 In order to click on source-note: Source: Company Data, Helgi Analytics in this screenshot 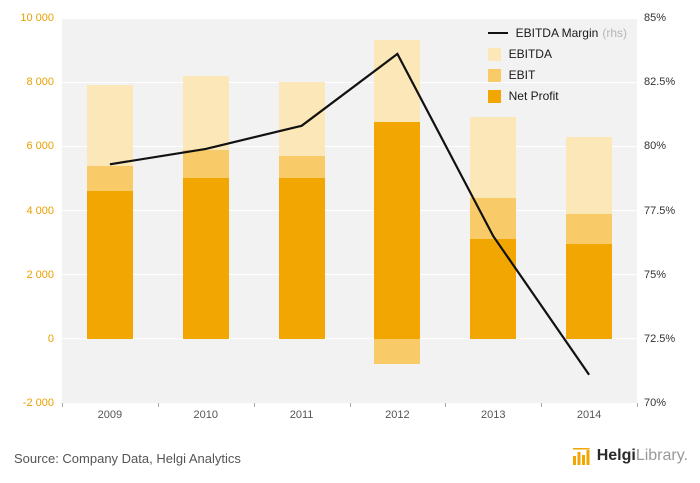, I will do `click(127, 458)`.